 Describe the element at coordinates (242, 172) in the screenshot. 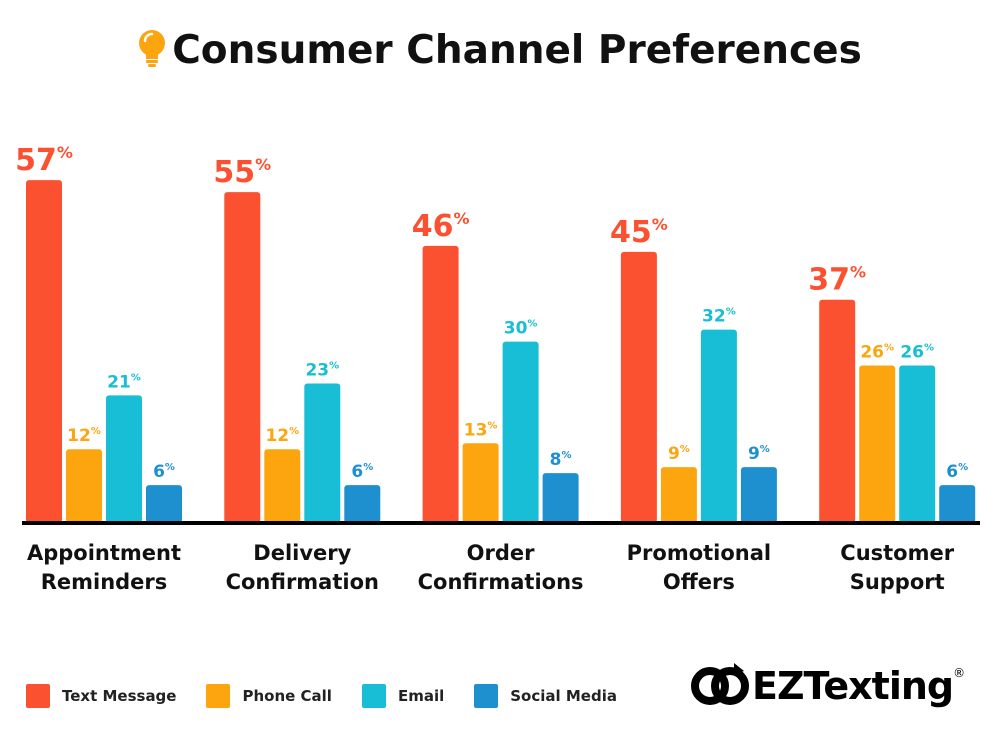

I see `data-label: 55%` at that location.